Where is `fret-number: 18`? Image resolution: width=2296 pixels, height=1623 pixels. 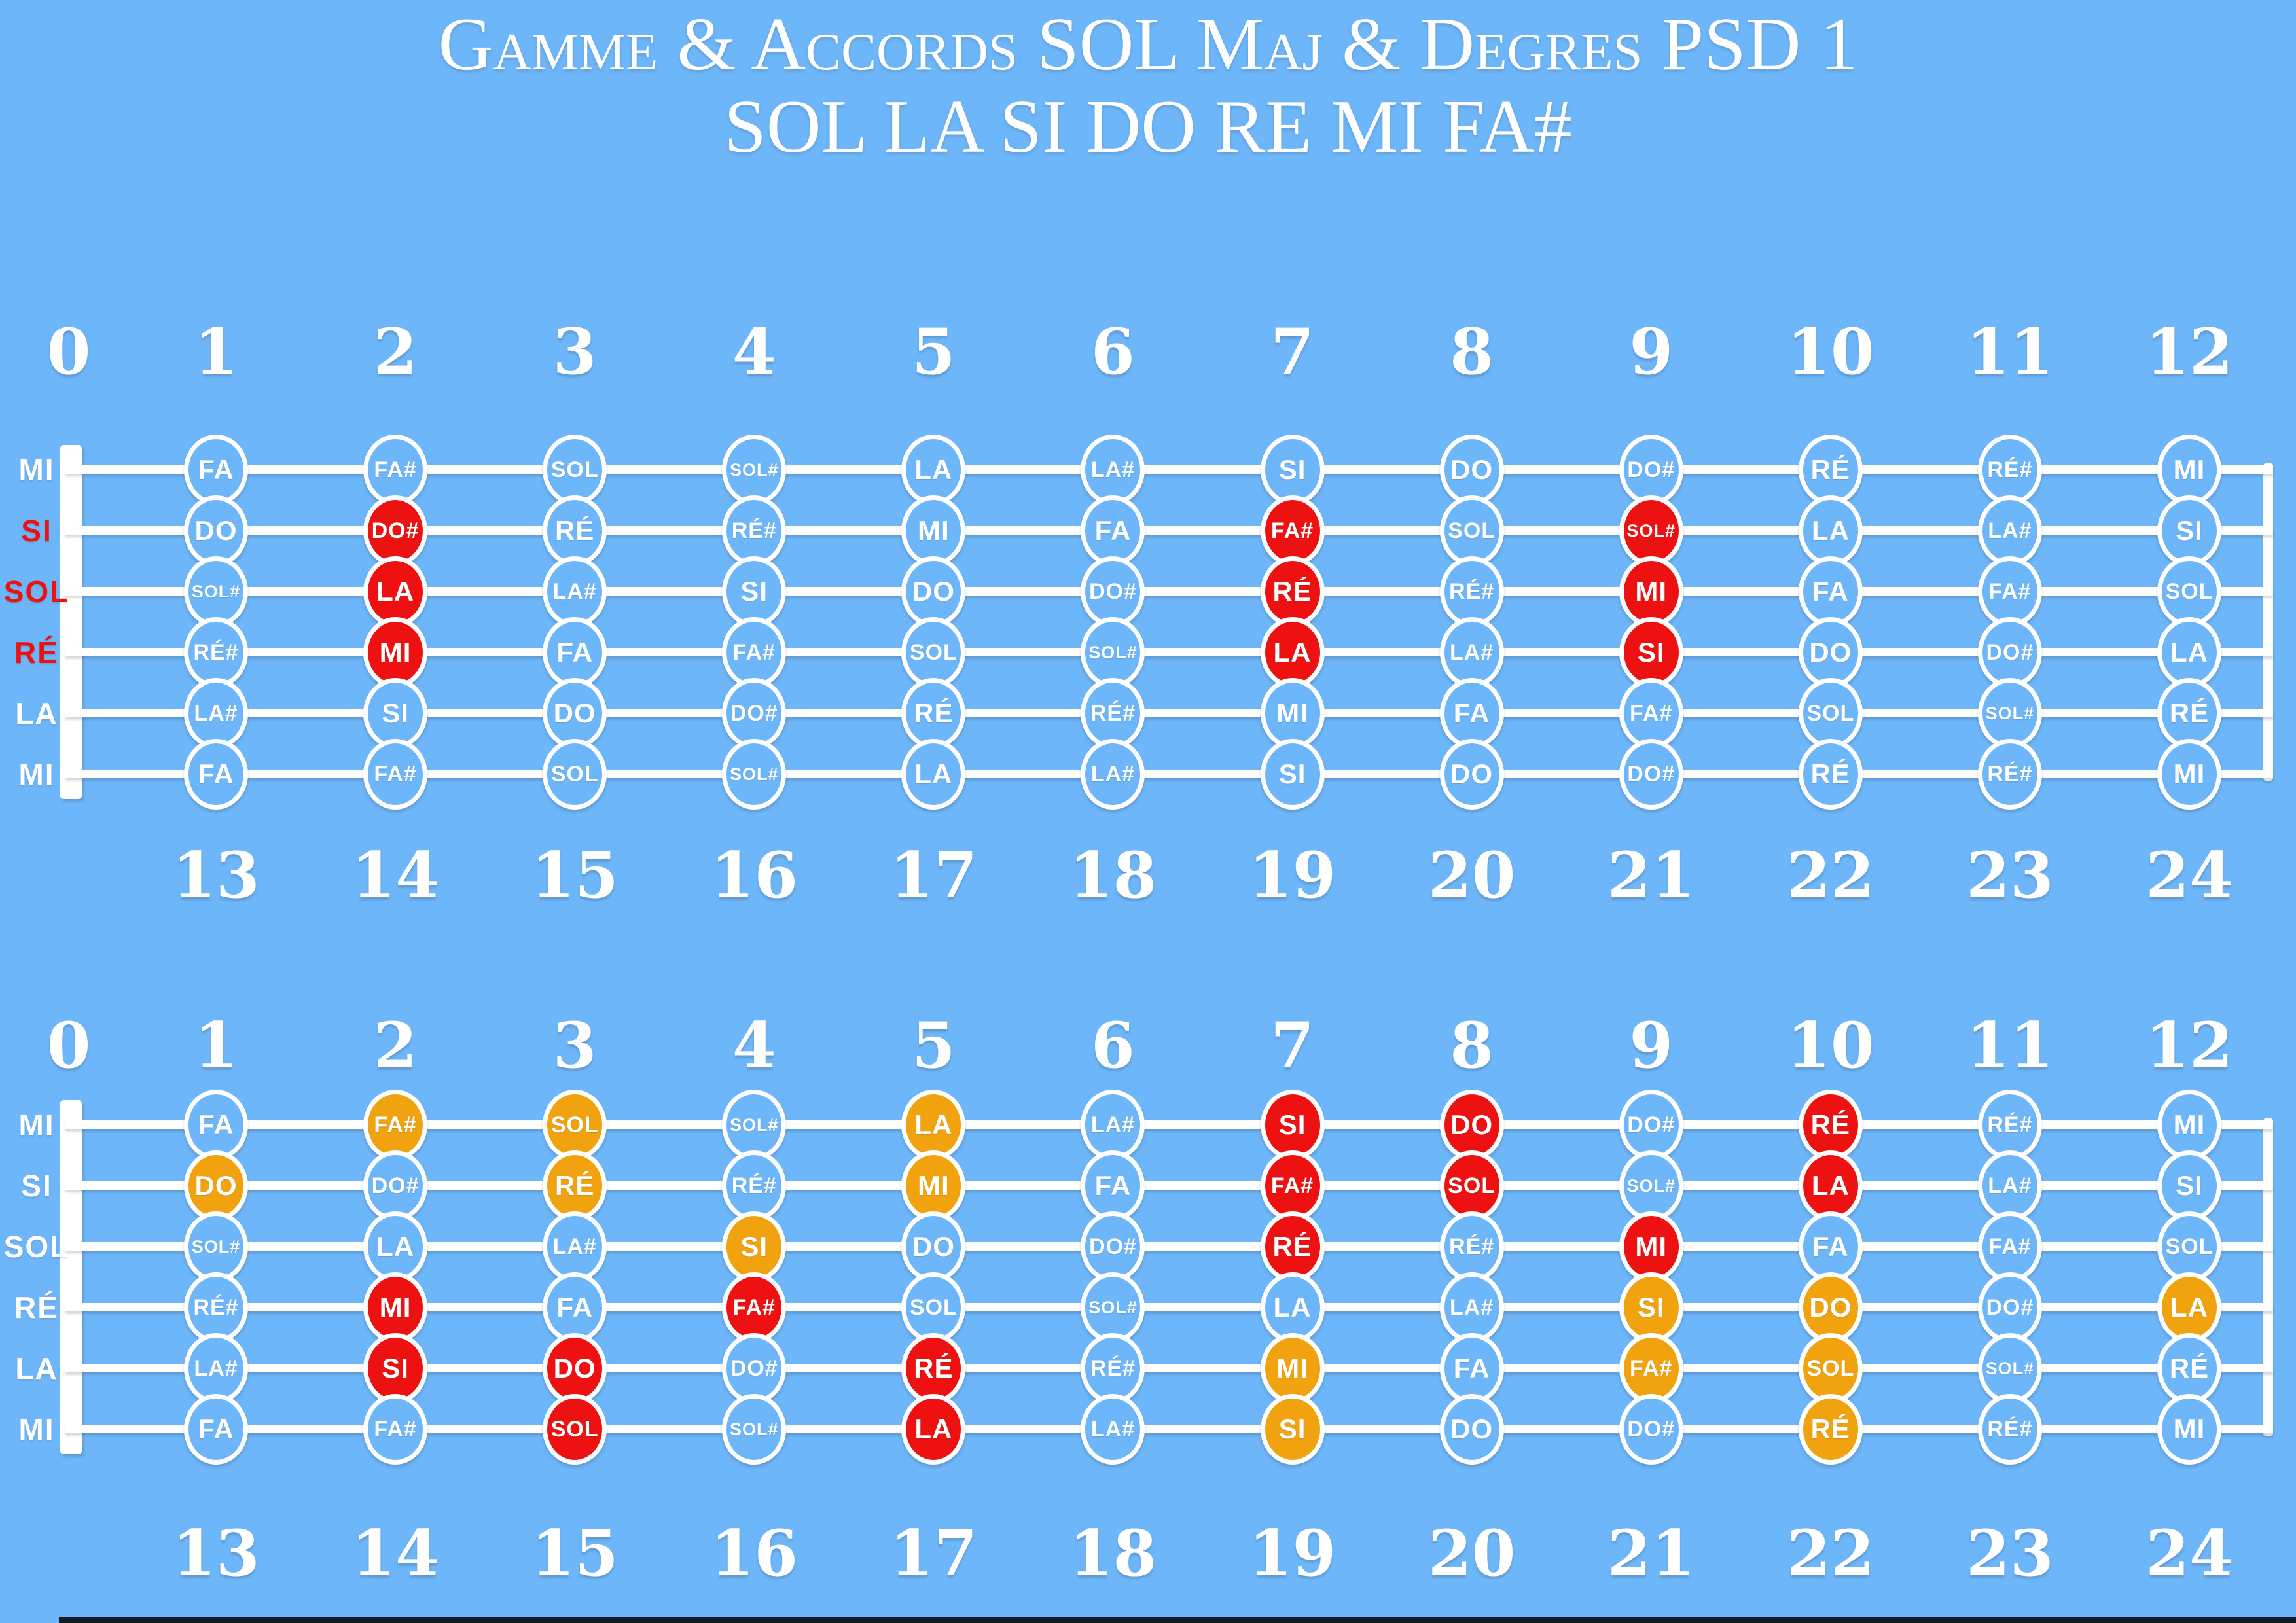 fret-number: 18 is located at coordinates (1113, 1553).